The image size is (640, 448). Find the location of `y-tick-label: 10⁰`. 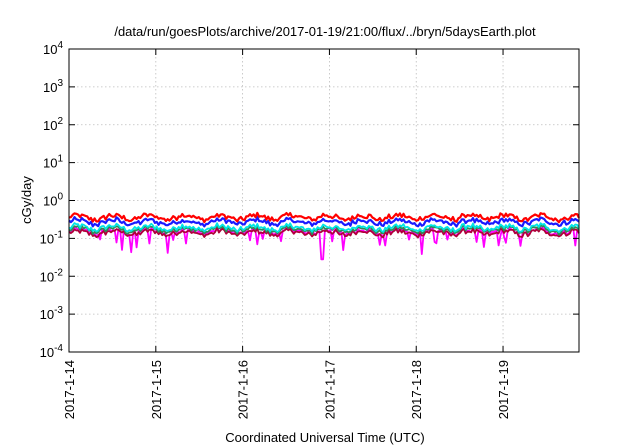

y-tick-label: 10⁰ is located at coordinates (53, 200).